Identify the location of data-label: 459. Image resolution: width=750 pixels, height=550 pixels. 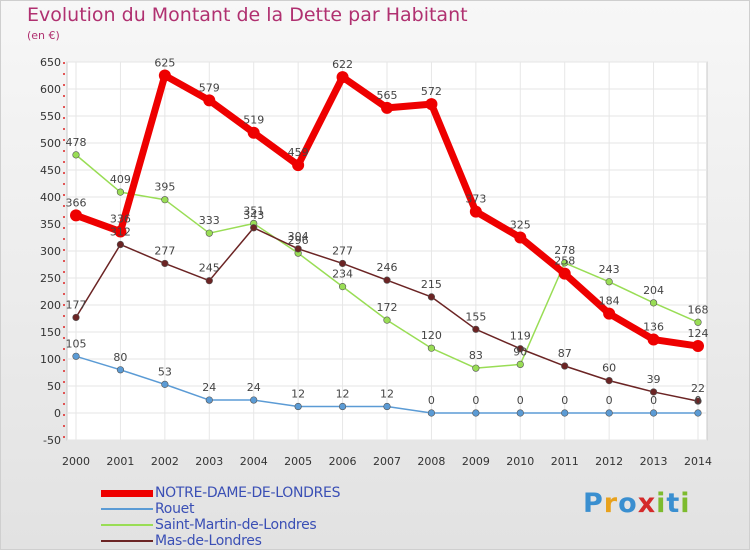
(298, 152).